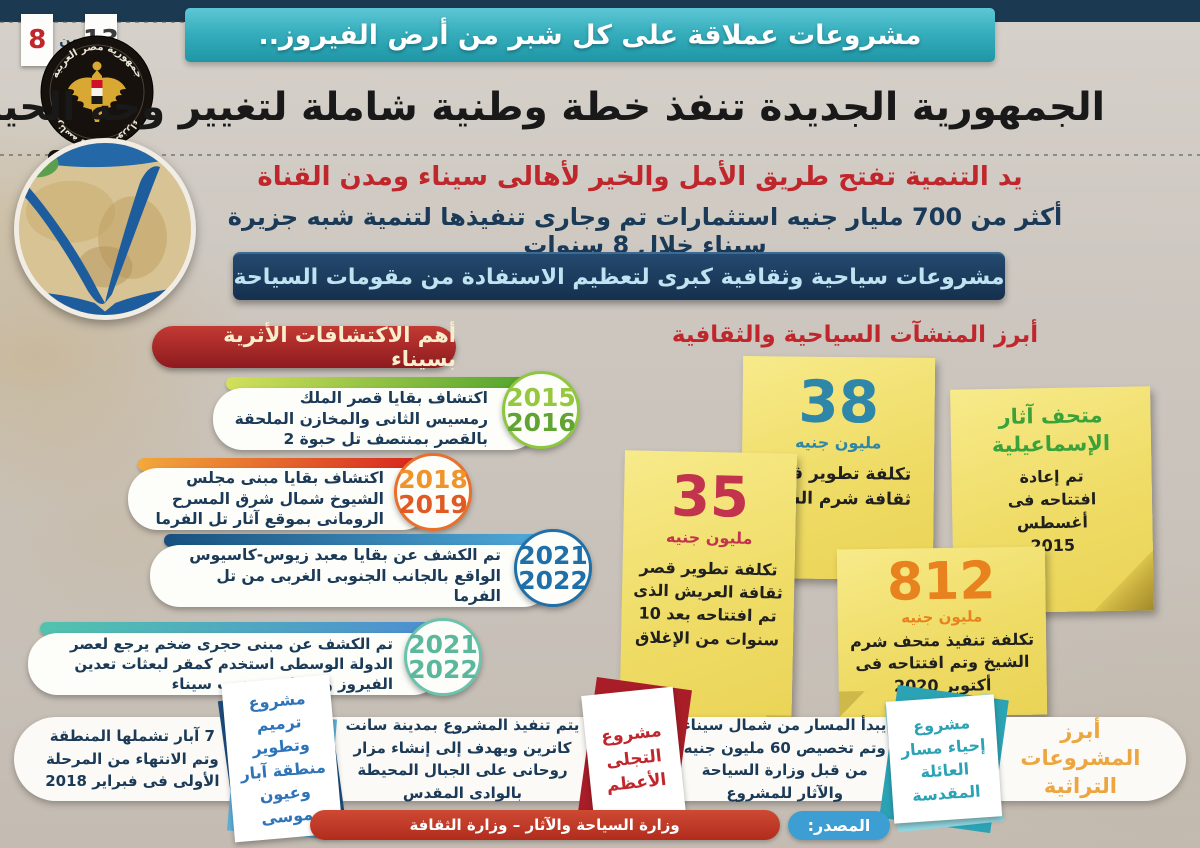 The height and width of the screenshot is (848, 1200). Describe the element at coordinates (1051, 430) in the screenshot. I see `note-ismailia-title: متحف آثار الإسماعيلية` at that location.